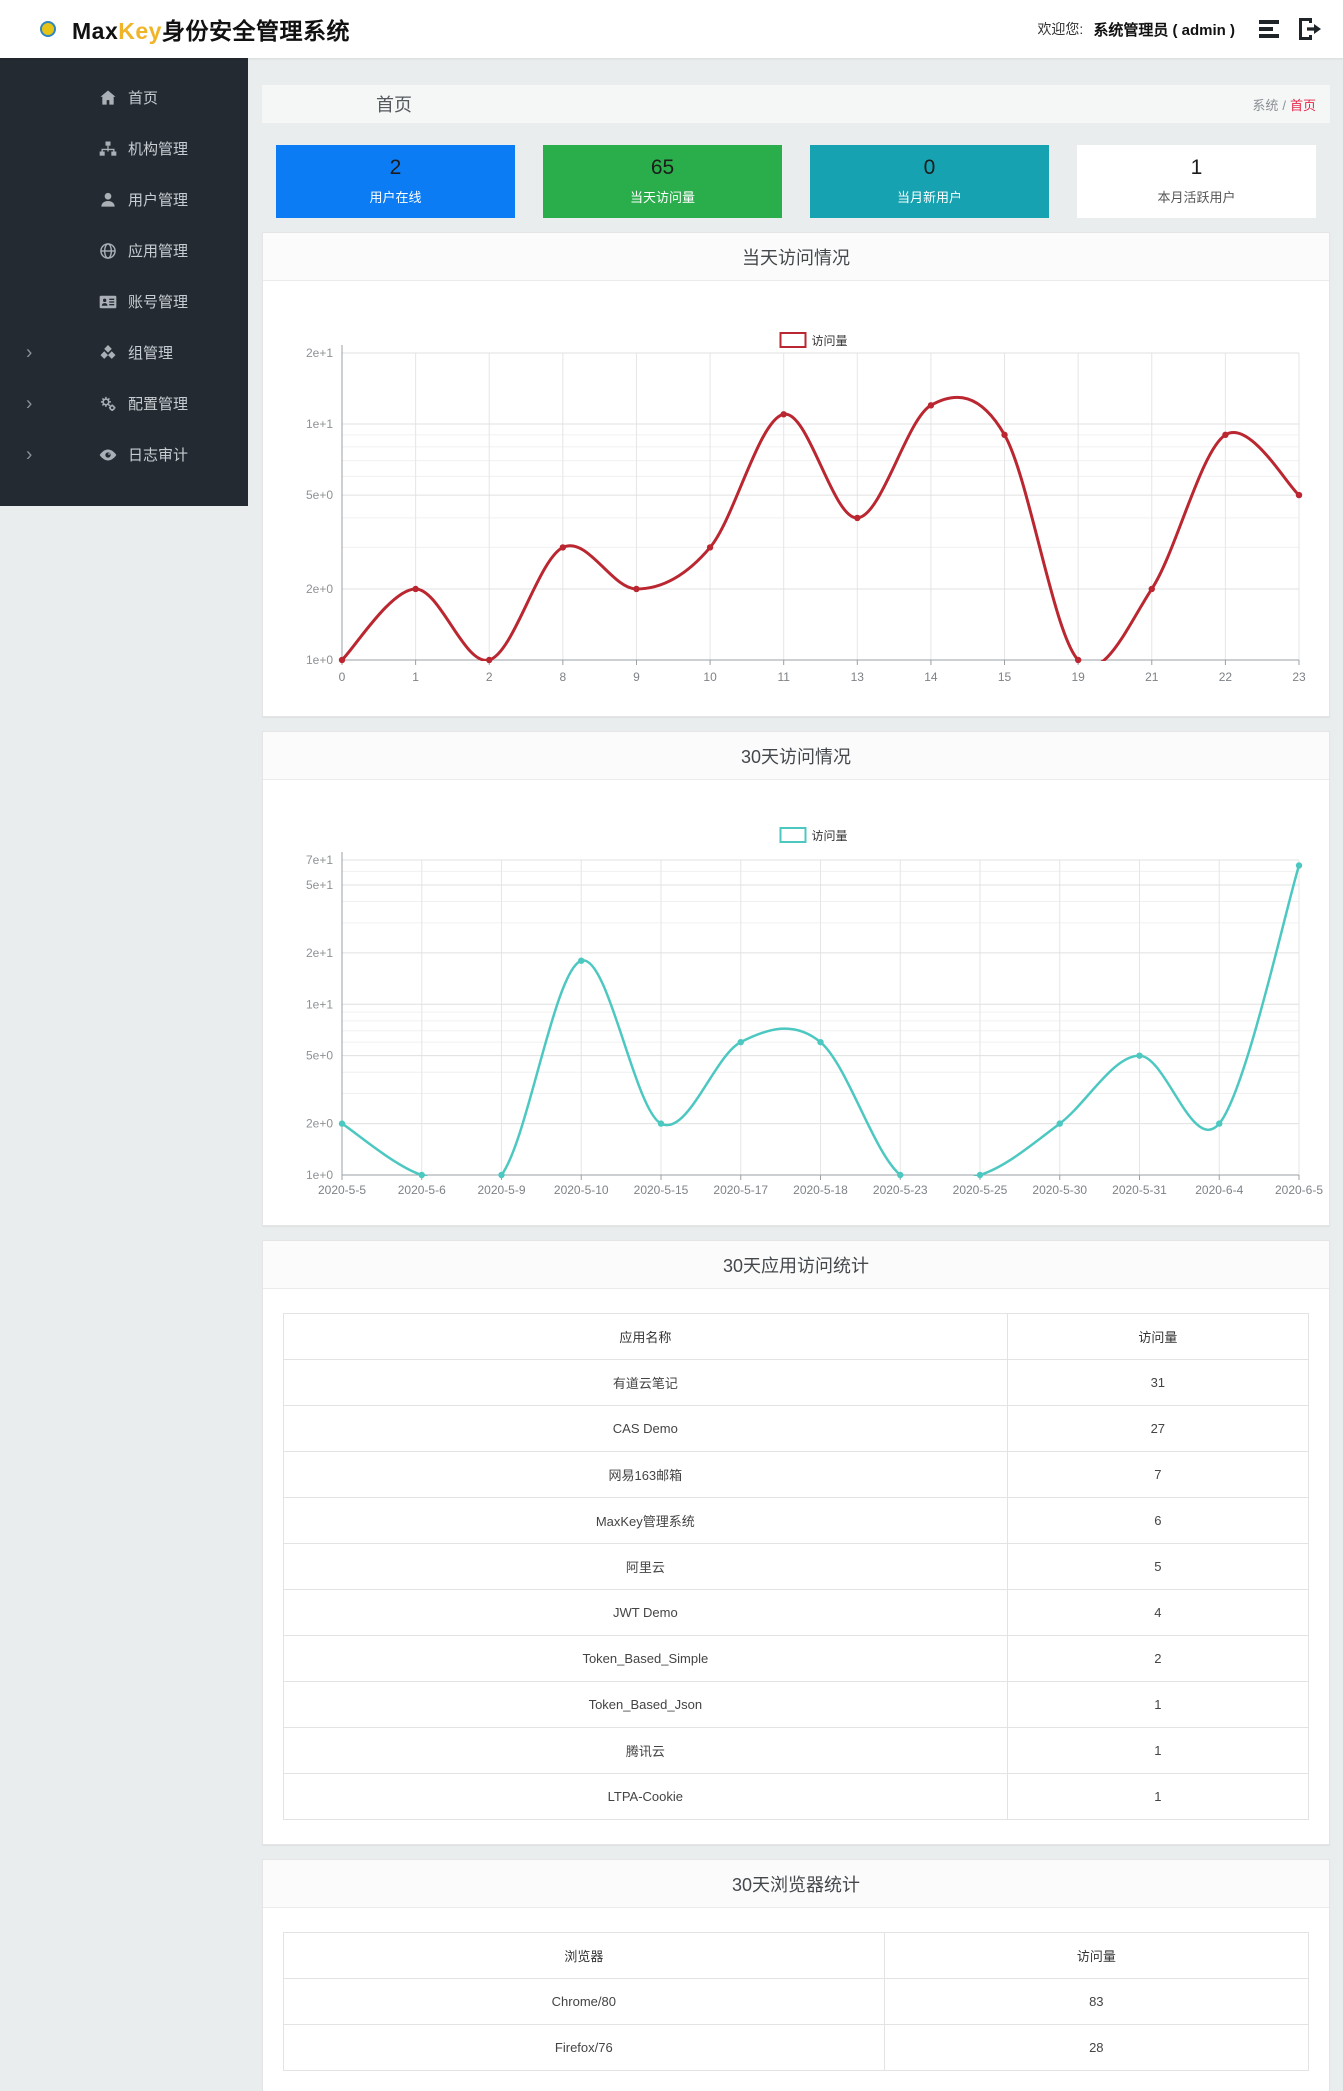 This screenshot has width=1343, height=2091. Describe the element at coordinates (211, 31) in the screenshot. I see `app-title: MaxKey身份安全管理系统` at that location.